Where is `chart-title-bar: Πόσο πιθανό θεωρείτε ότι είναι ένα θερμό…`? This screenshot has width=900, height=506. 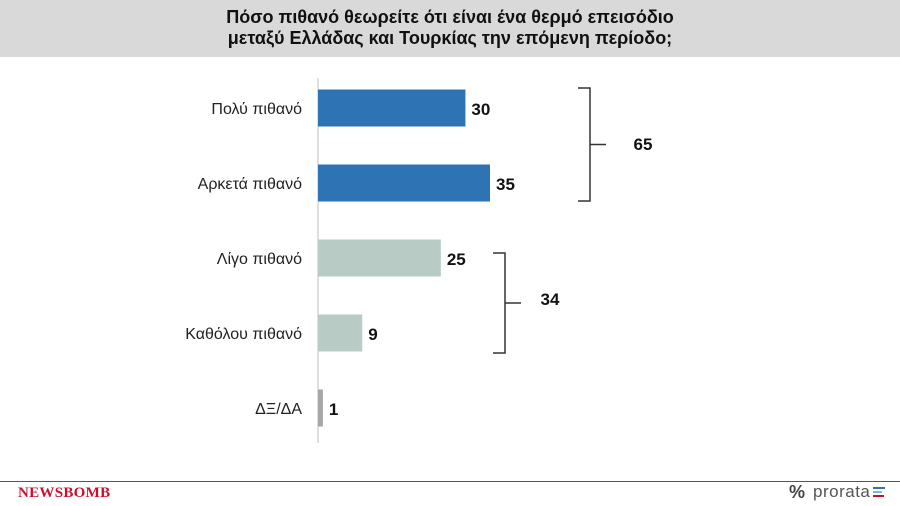 chart-title-bar: Πόσο πιθανό θεωρείτε ότι είναι ένα θερμό… is located at coordinates (450, 28).